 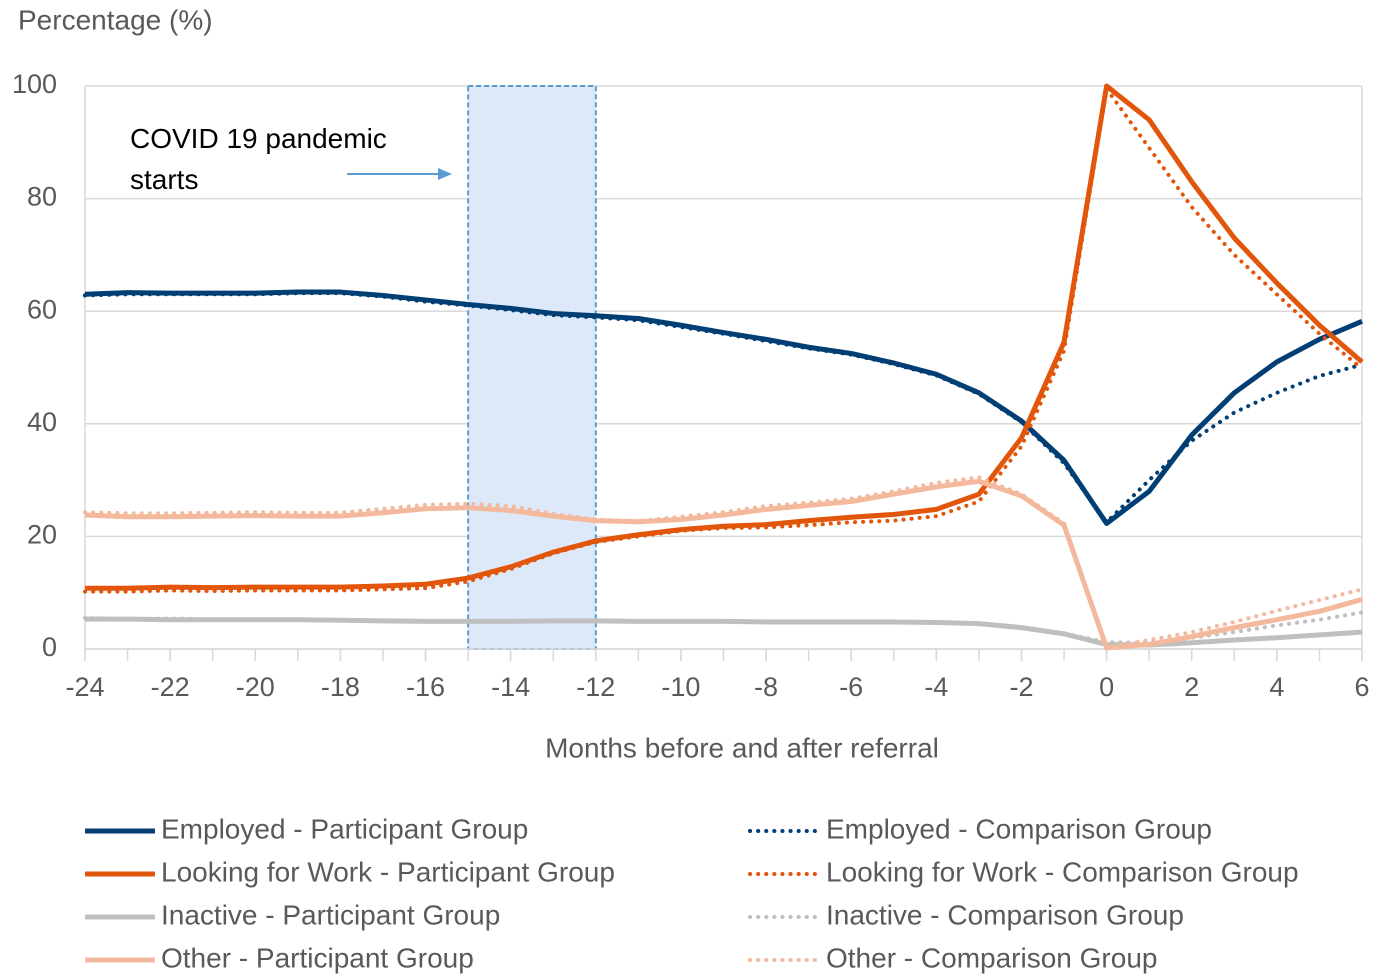 What do you see at coordinates (742, 747) in the screenshot?
I see `x-axis-label: Months before and after referral` at bounding box center [742, 747].